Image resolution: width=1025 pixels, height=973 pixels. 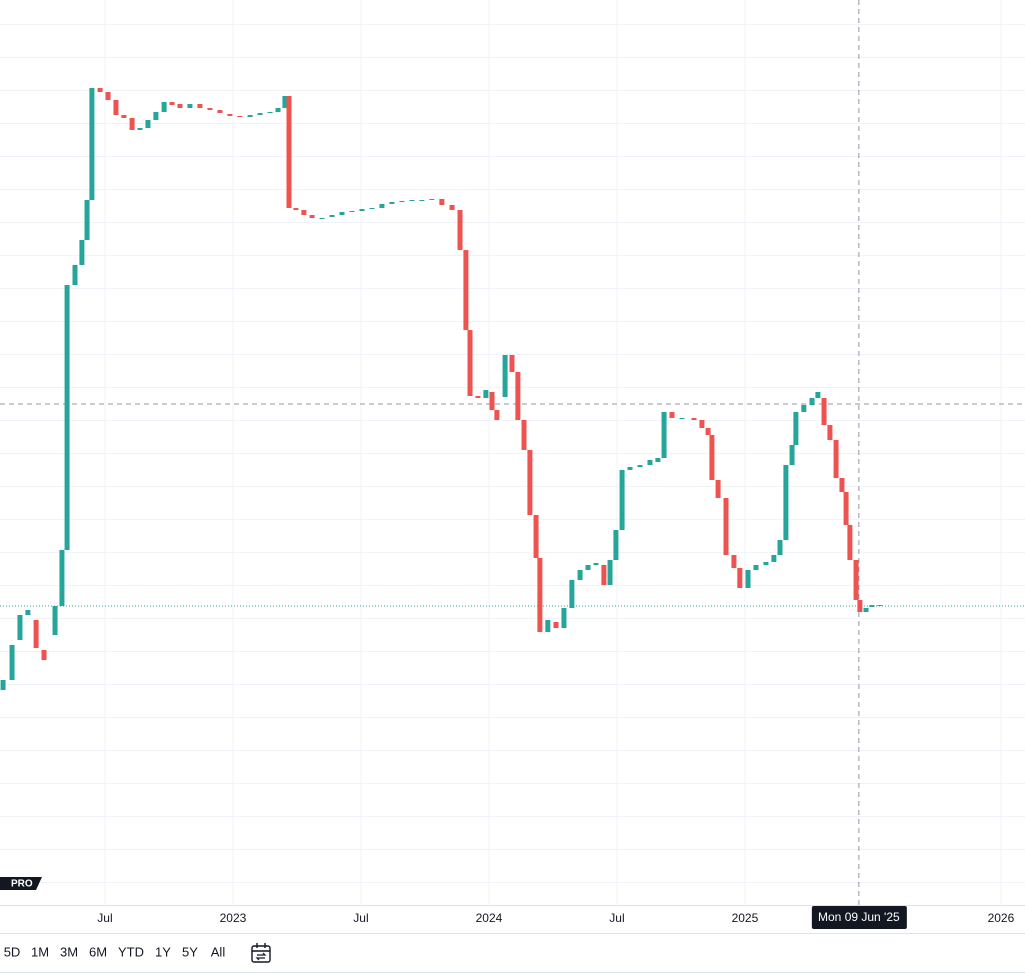 What do you see at coordinates (859, 917) in the screenshot?
I see `crosshair-label: Mon 09 Jun '25` at bounding box center [859, 917].